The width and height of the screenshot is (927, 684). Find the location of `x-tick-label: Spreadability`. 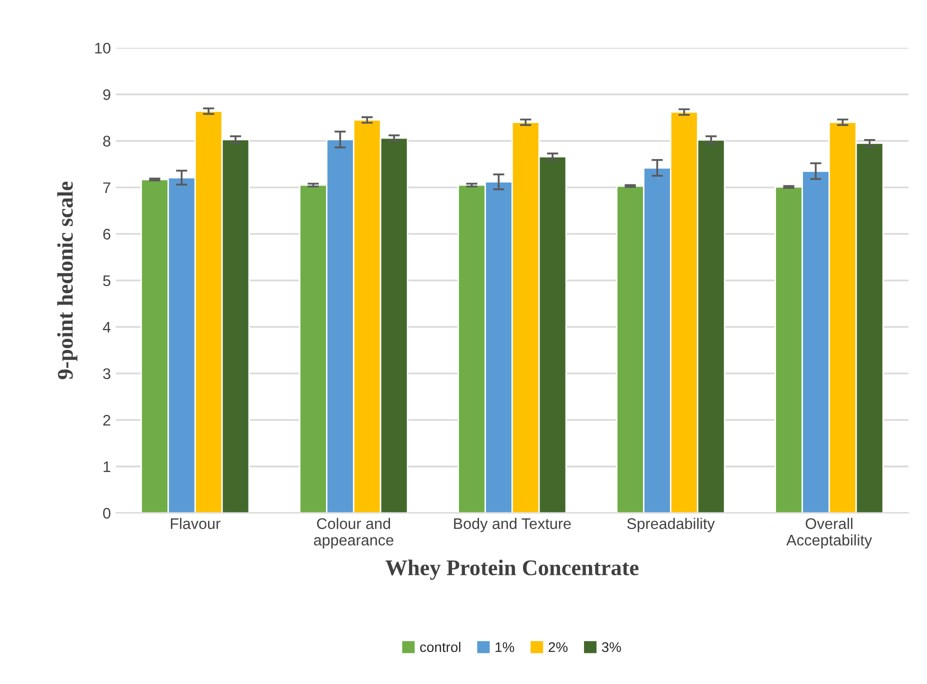

x-tick-label: Spreadability is located at coordinates (671, 525).